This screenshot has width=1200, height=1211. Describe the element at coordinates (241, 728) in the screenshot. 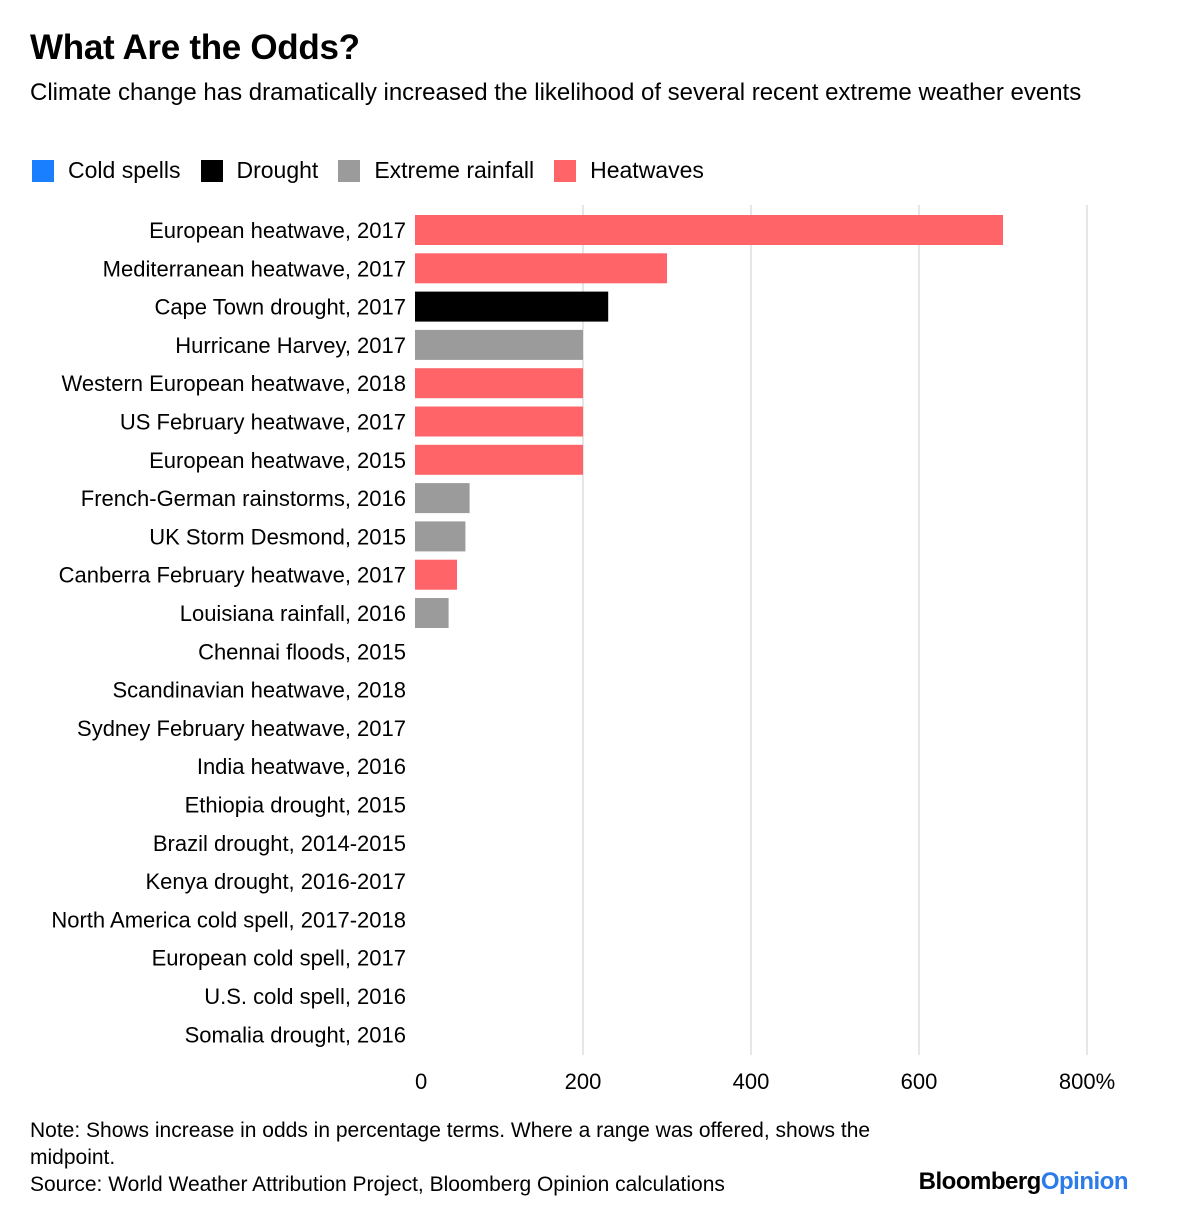

I see `category-label: Sydney February heatwave, 2017` at that location.